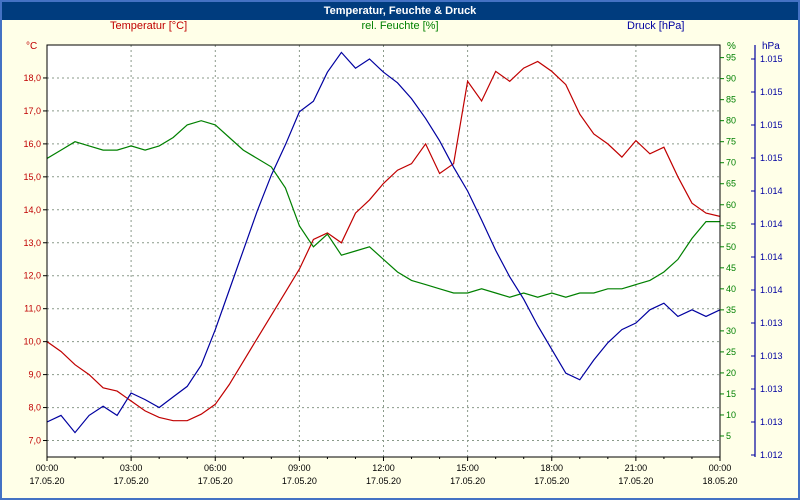  Describe the element at coordinates (771, 455) in the screenshot. I see `svg-text: 1.012` at that location.